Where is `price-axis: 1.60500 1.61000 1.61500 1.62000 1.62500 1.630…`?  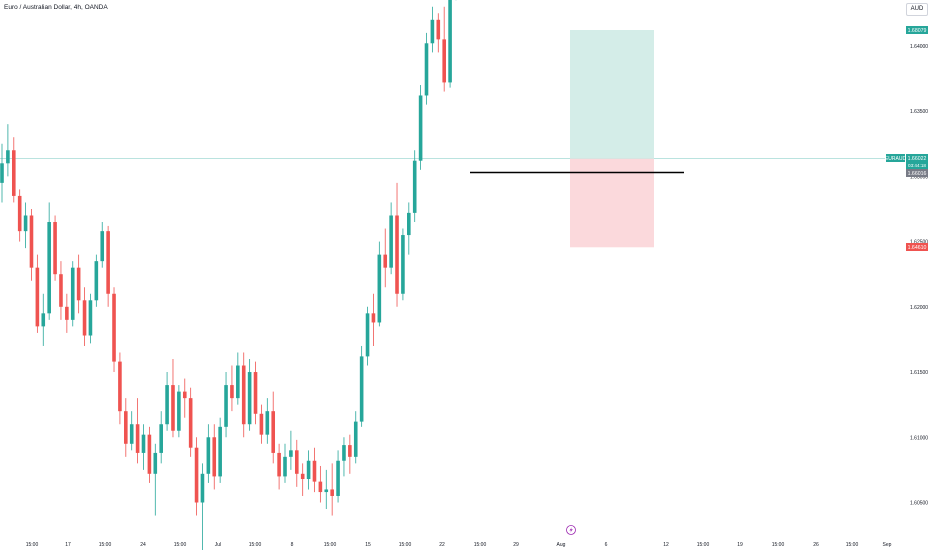 price-axis: 1.60500 1.61000 1.61500 1.62000 1.62500 1.630… is located at coordinates (919, 253).